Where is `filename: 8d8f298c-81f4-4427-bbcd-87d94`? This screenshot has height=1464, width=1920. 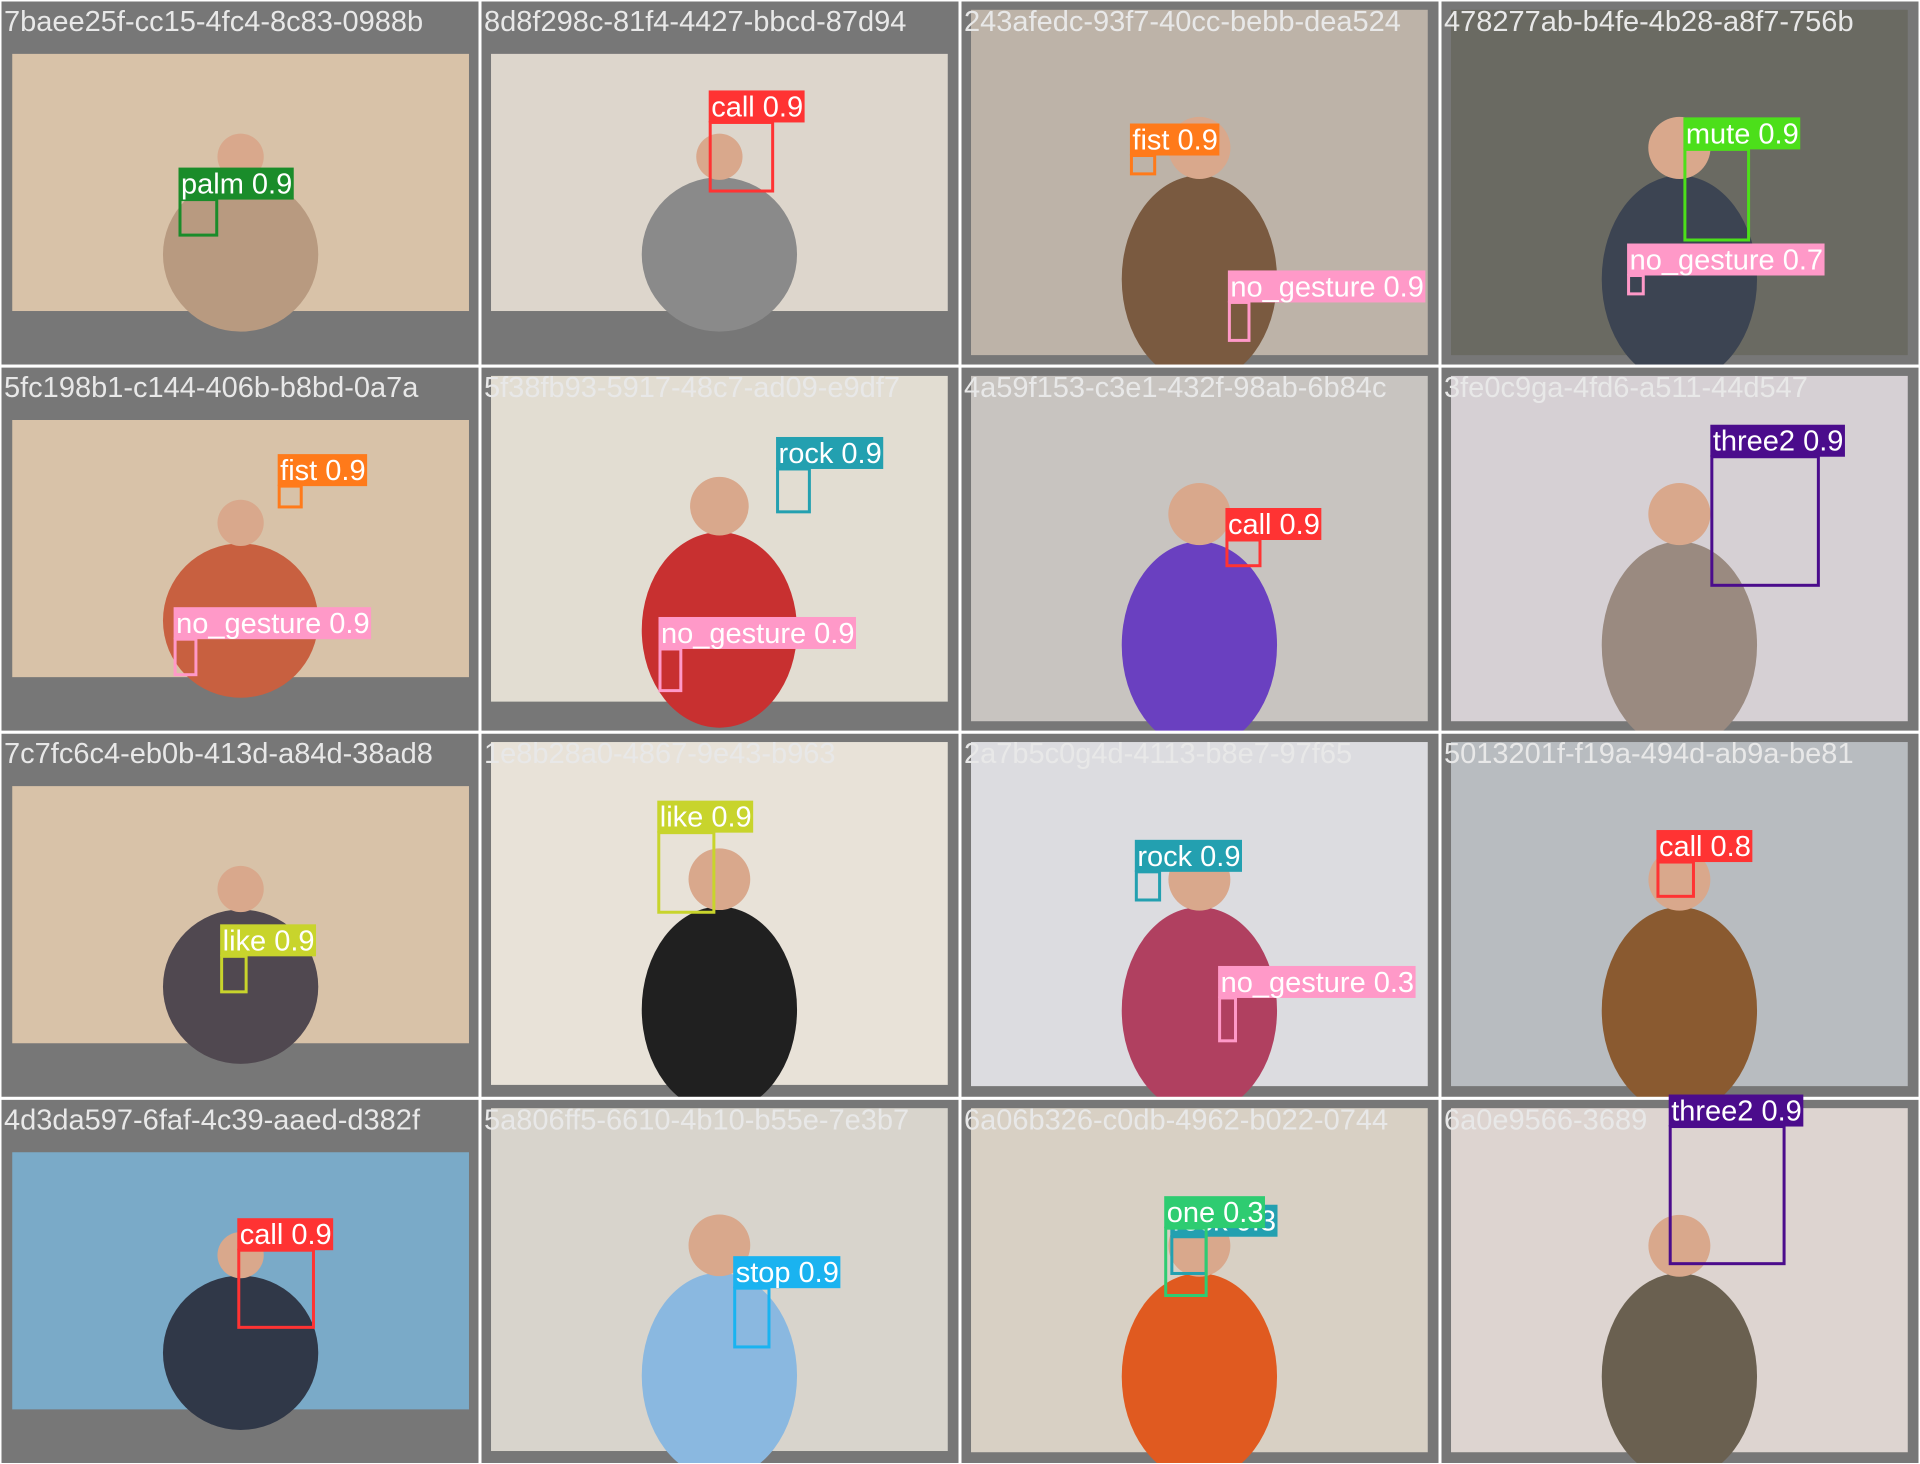
filename: 8d8f298c-81f4-4427-bbcd-87d94 is located at coordinates (695, 22).